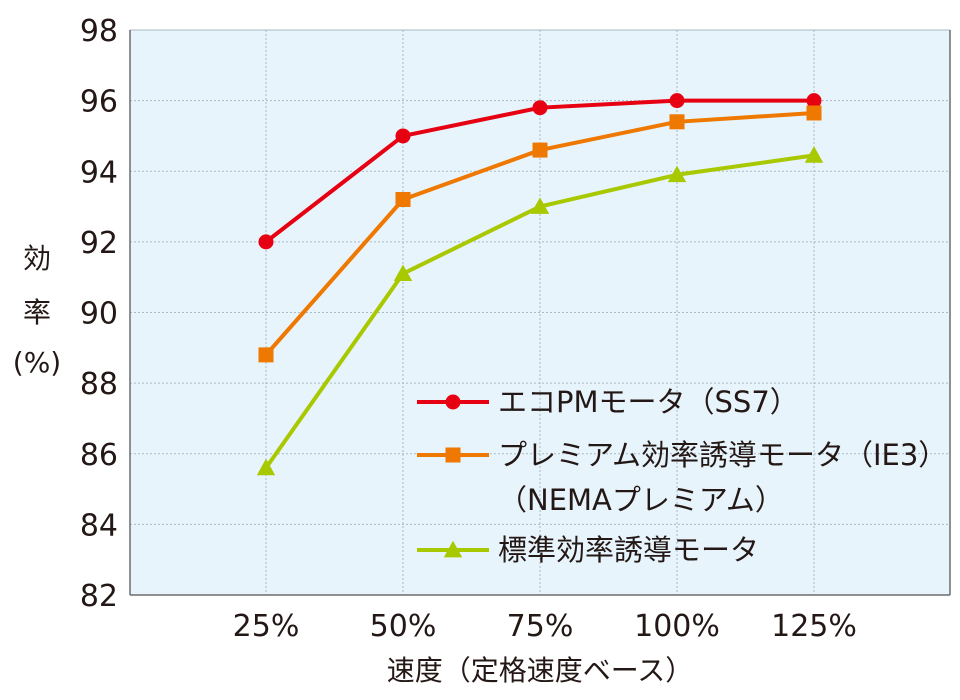  What do you see at coordinates (540, 626) in the screenshot?
I see `x-tick-label: 75%` at bounding box center [540, 626].